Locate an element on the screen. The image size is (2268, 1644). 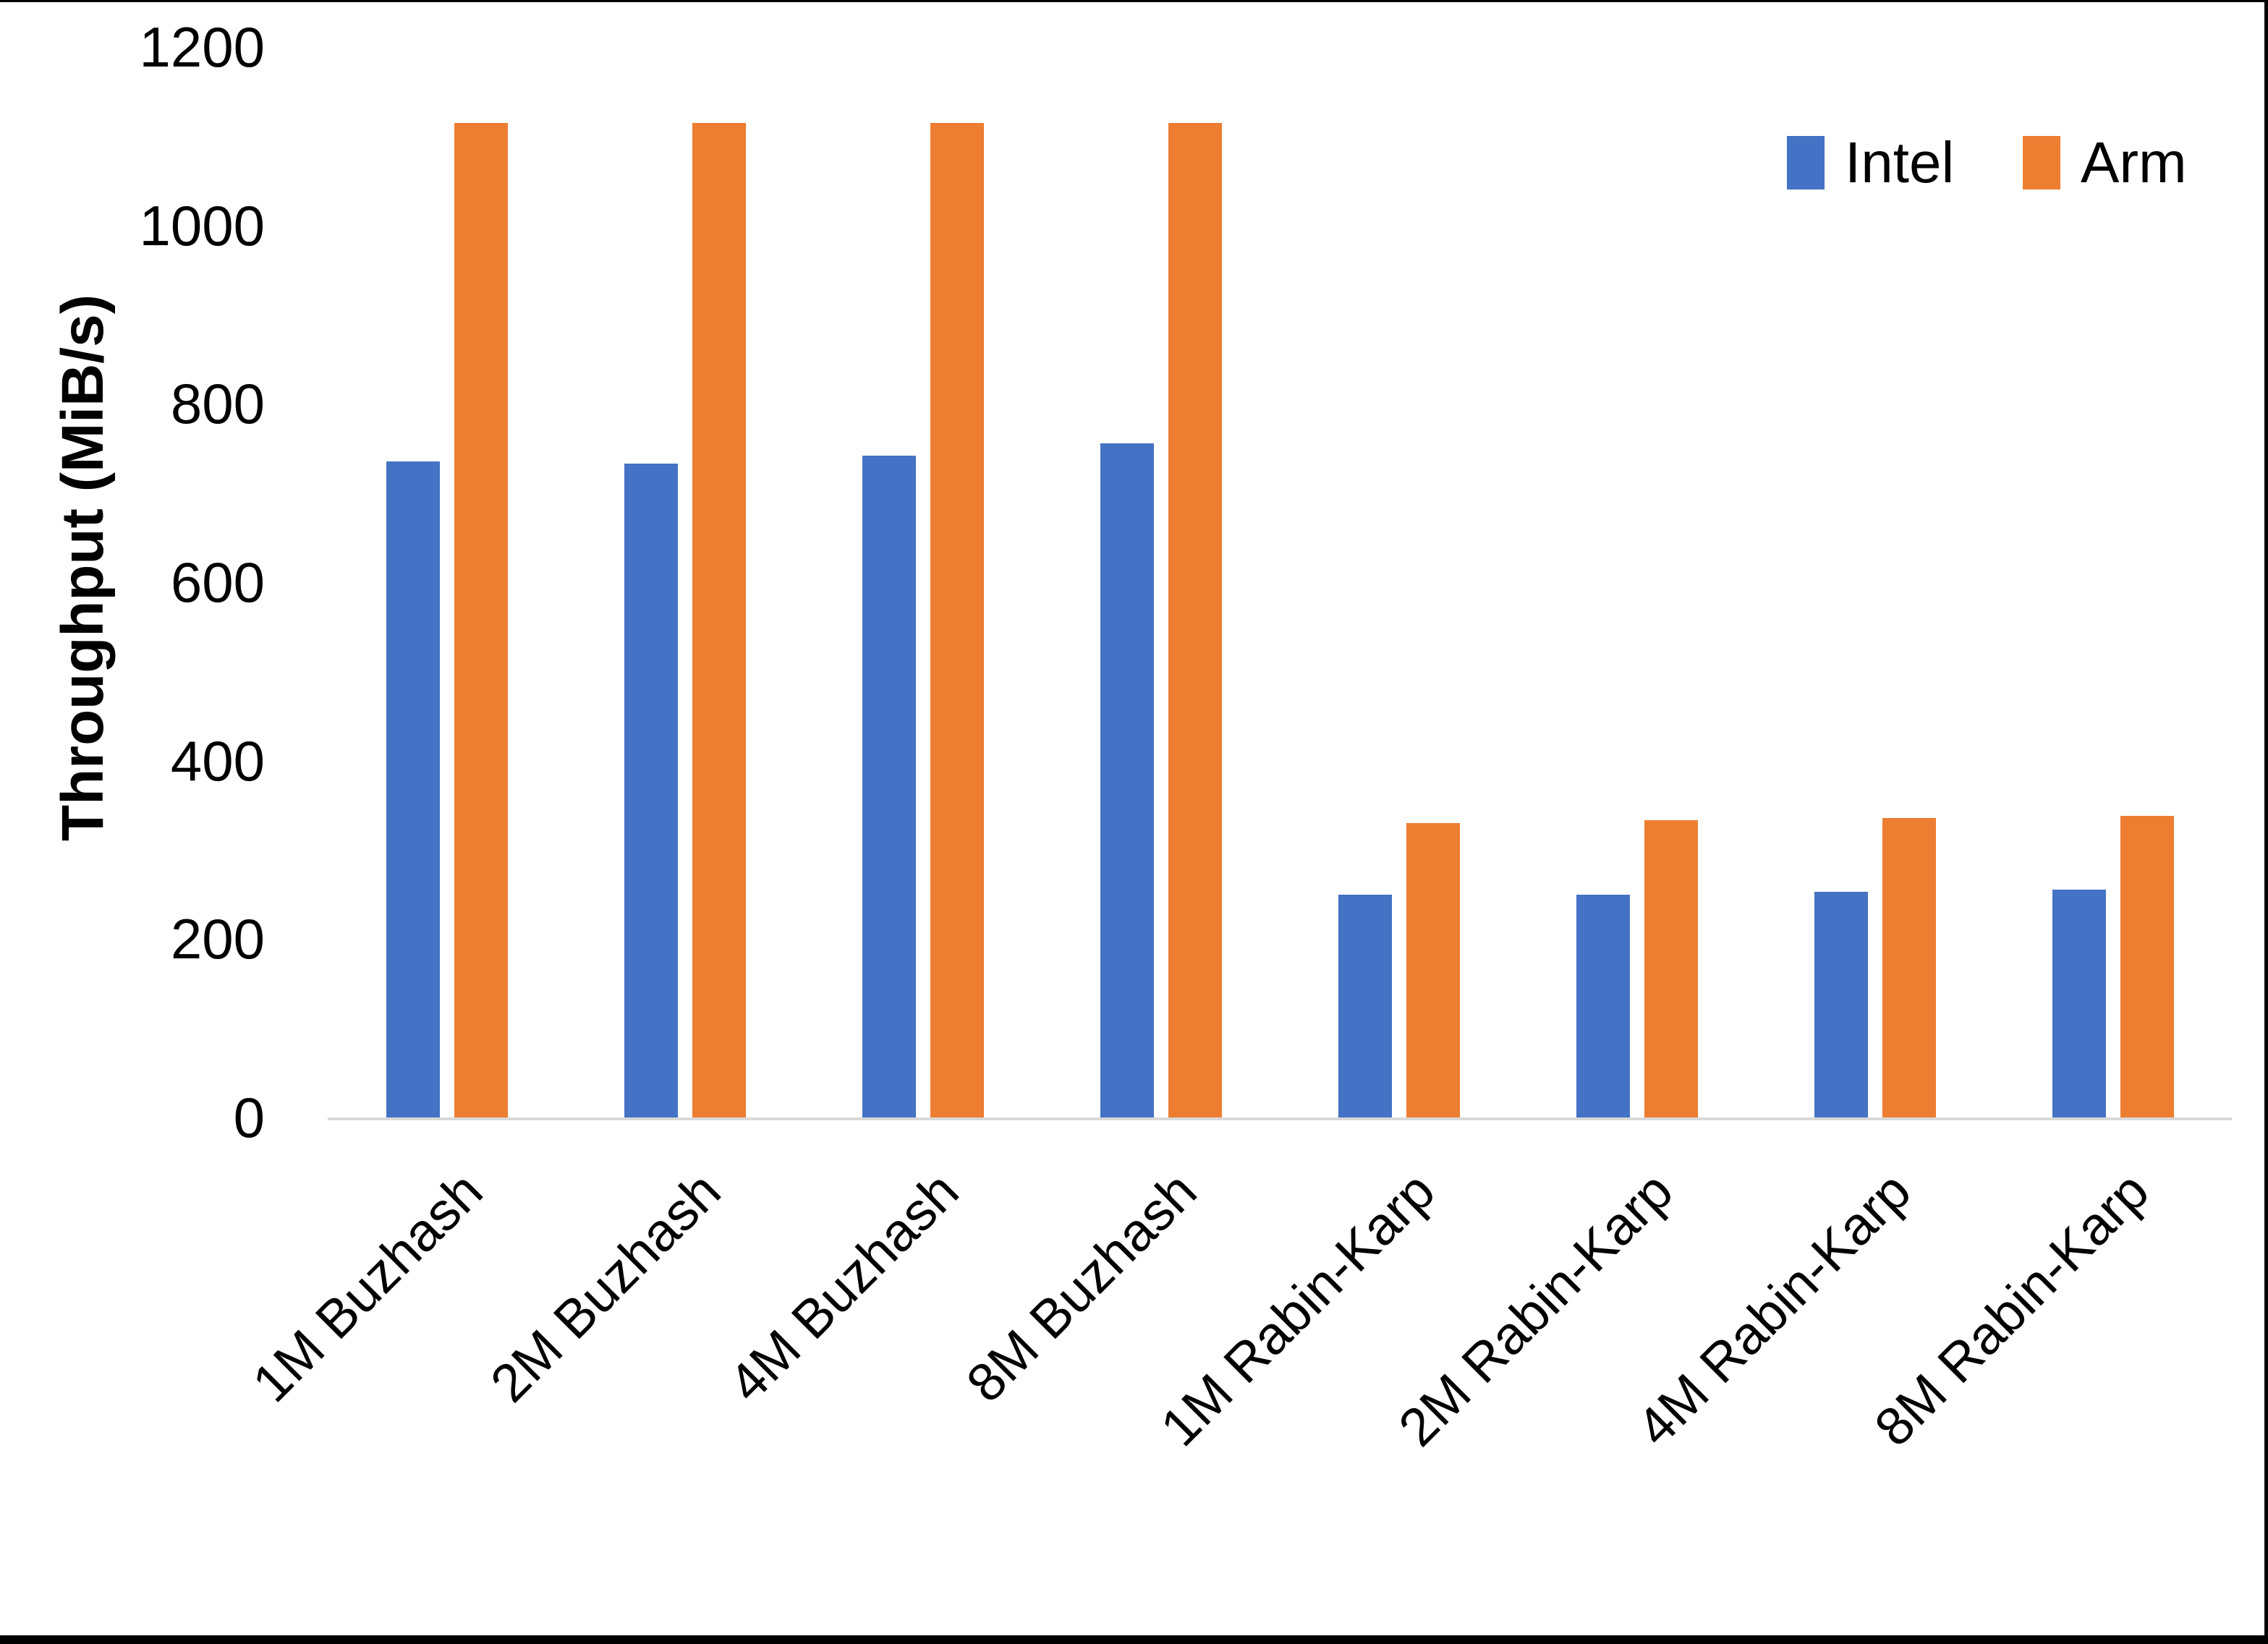
y-tick-label-1000: 1000 is located at coordinates (202, 225).